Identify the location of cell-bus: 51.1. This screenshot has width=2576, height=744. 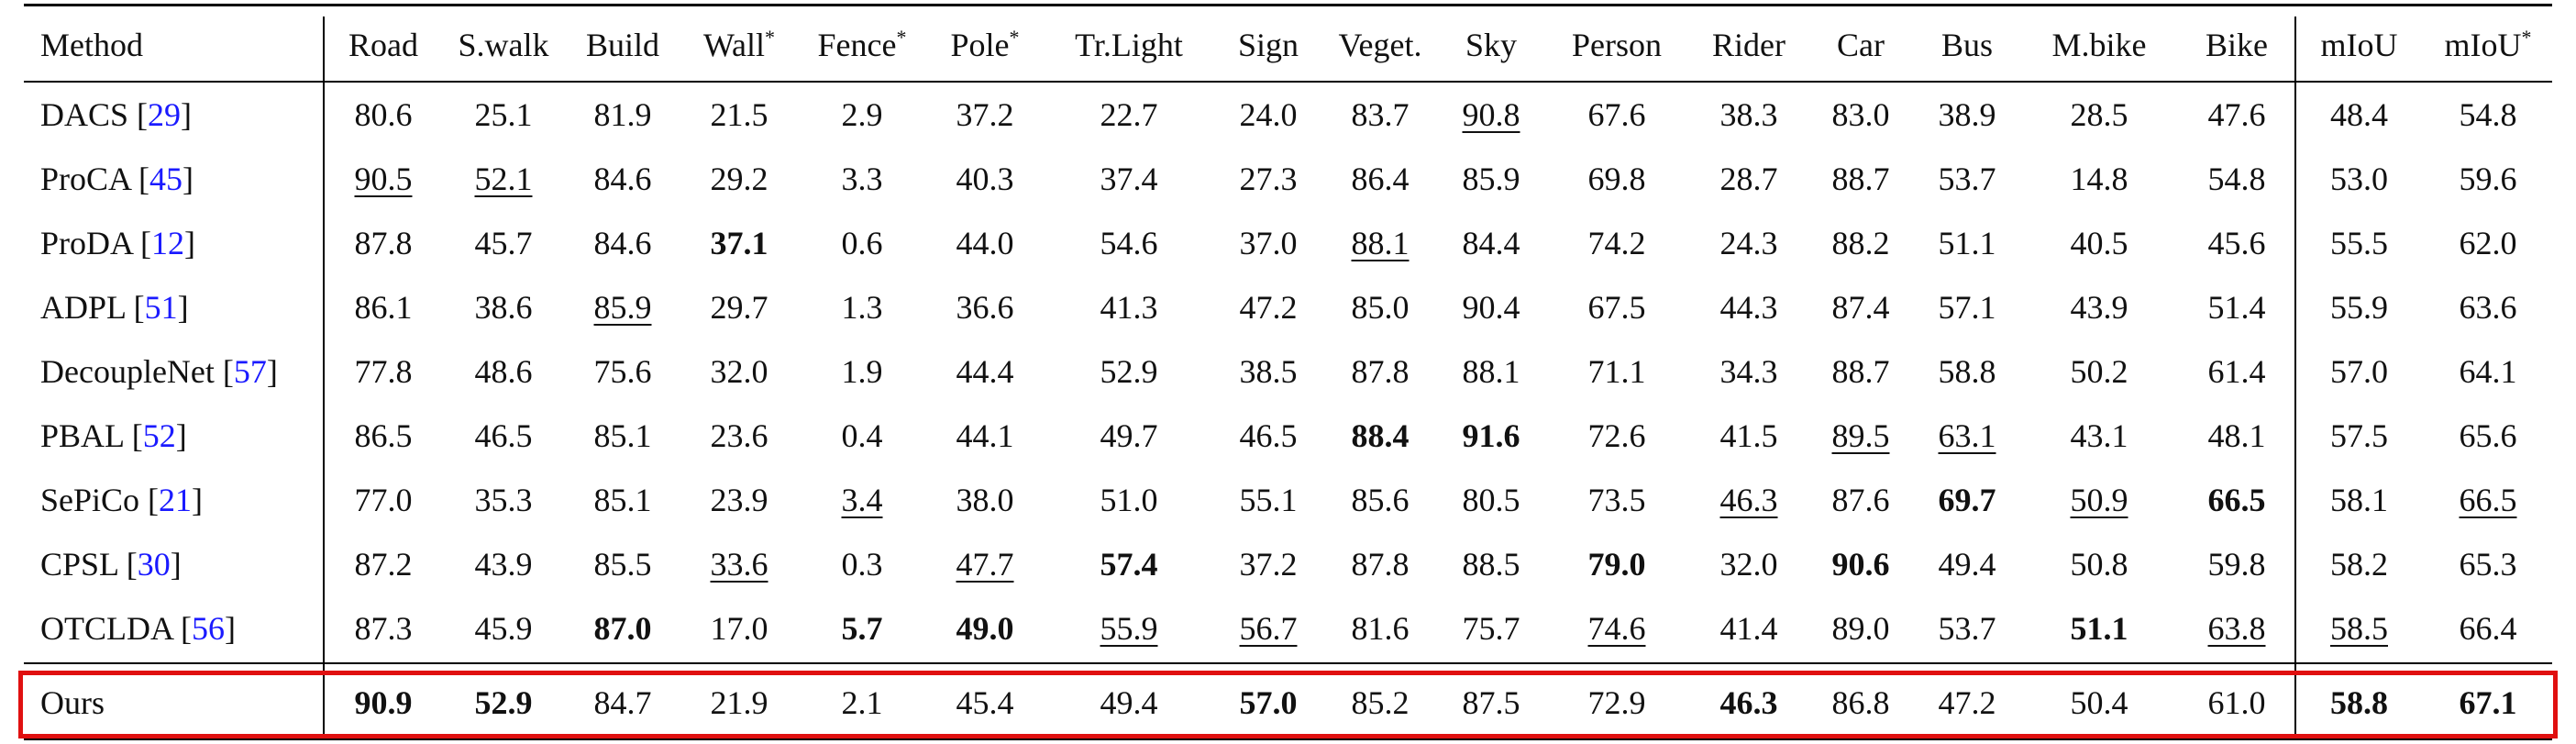
(1967, 243).